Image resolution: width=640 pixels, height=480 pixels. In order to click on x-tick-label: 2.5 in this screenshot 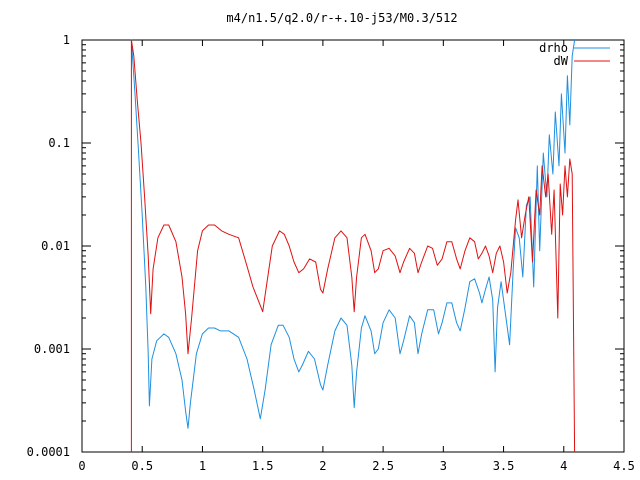, I will do `click(383, 466)`.